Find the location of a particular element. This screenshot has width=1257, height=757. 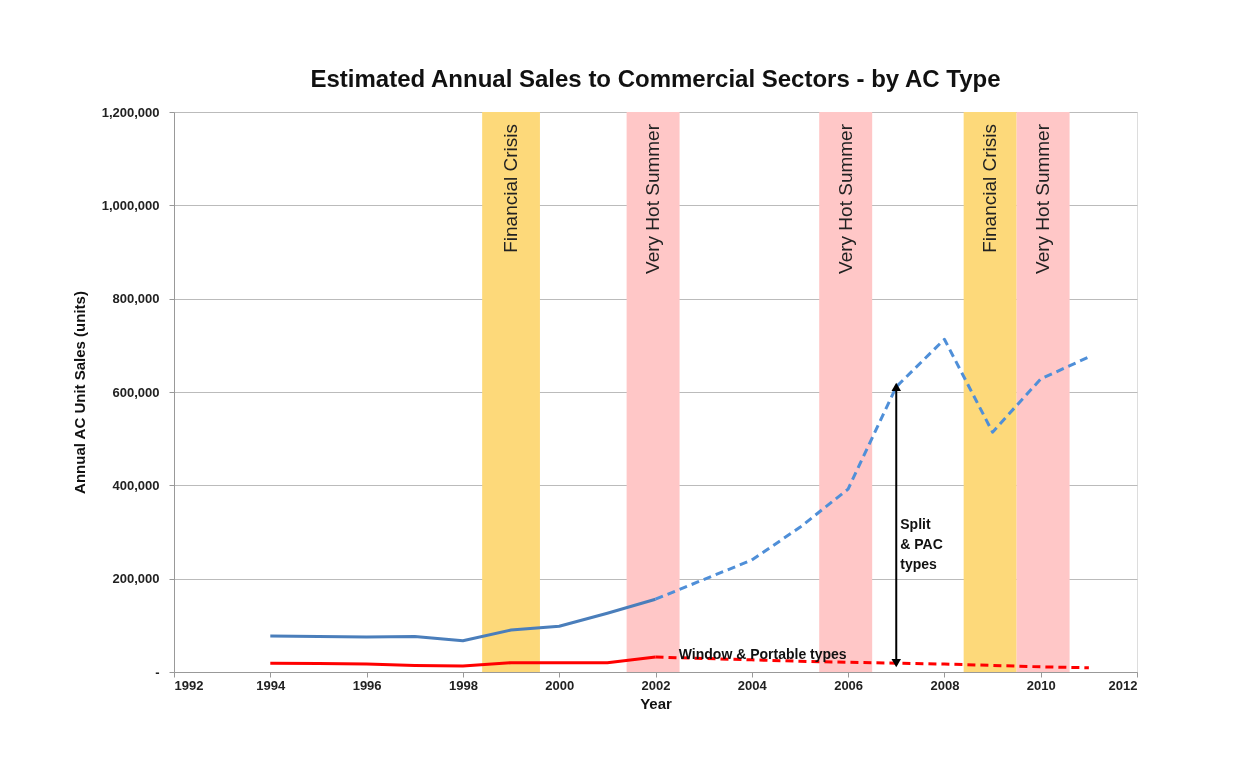

y-tick-label: 1,000,000 is located at coordinates (130, 205).